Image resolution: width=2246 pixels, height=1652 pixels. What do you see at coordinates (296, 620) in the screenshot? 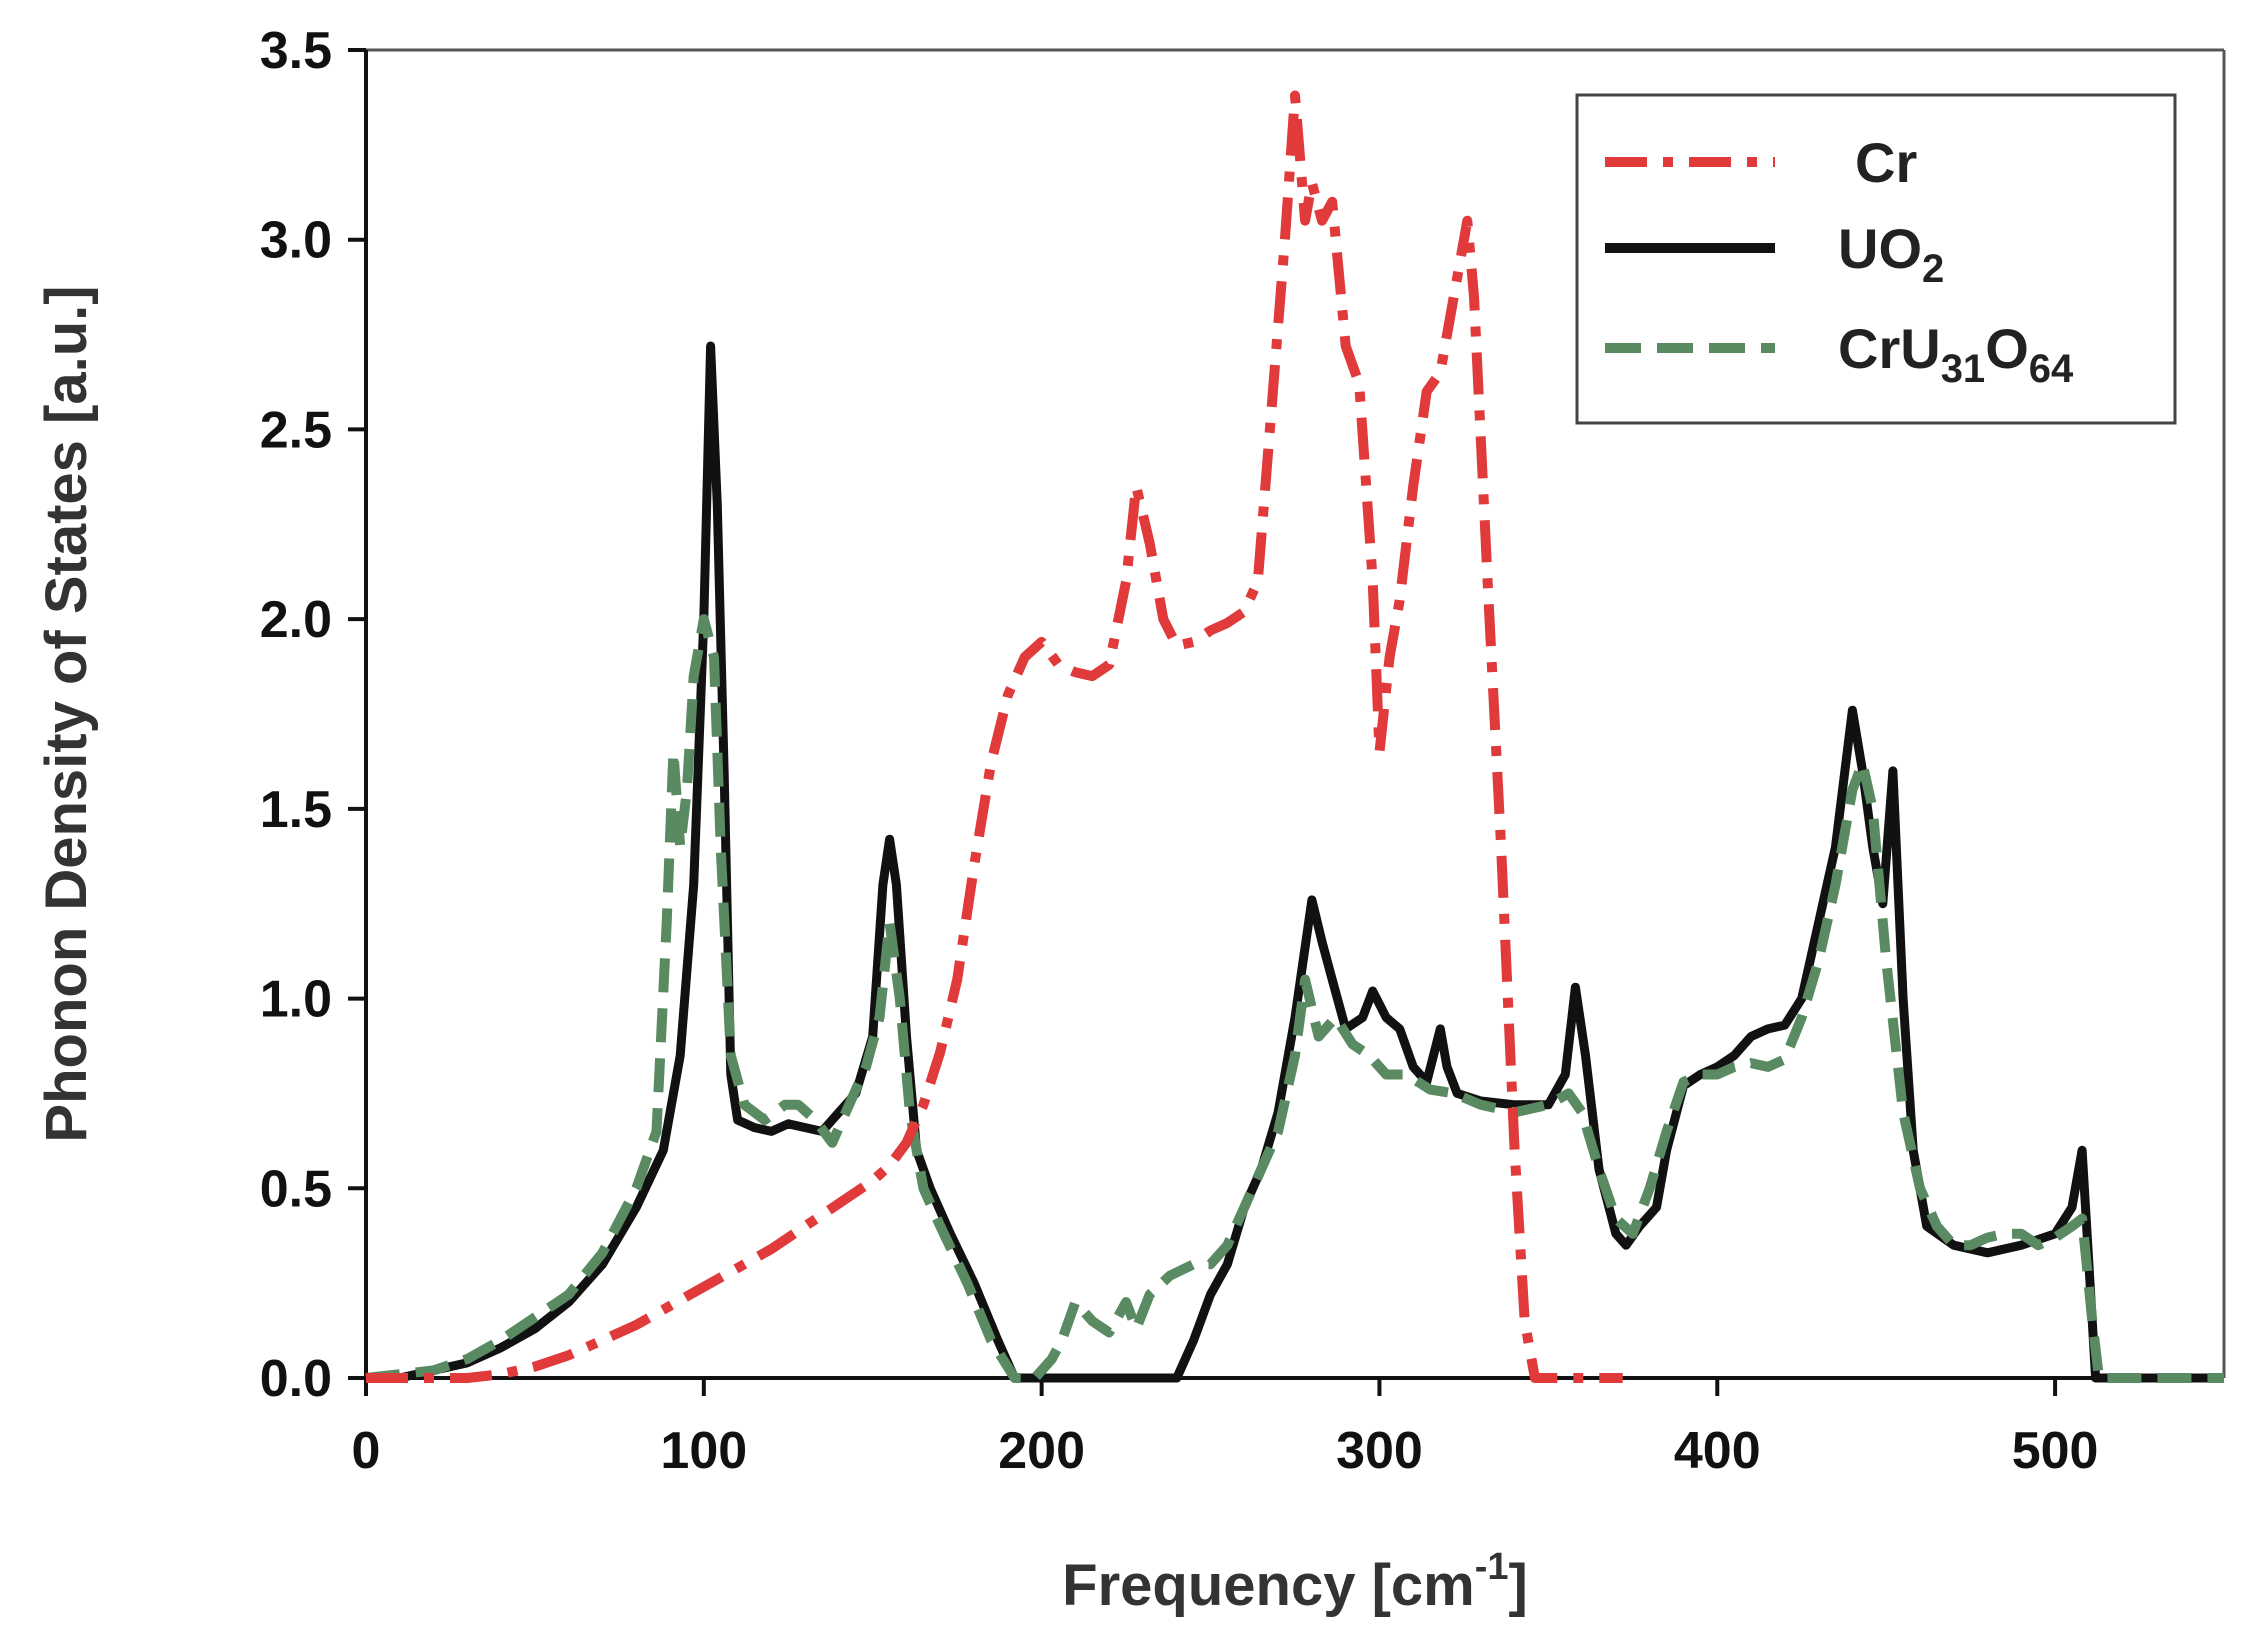
I see `y-tick-label: 2.0` at bounding box center [296, 620].